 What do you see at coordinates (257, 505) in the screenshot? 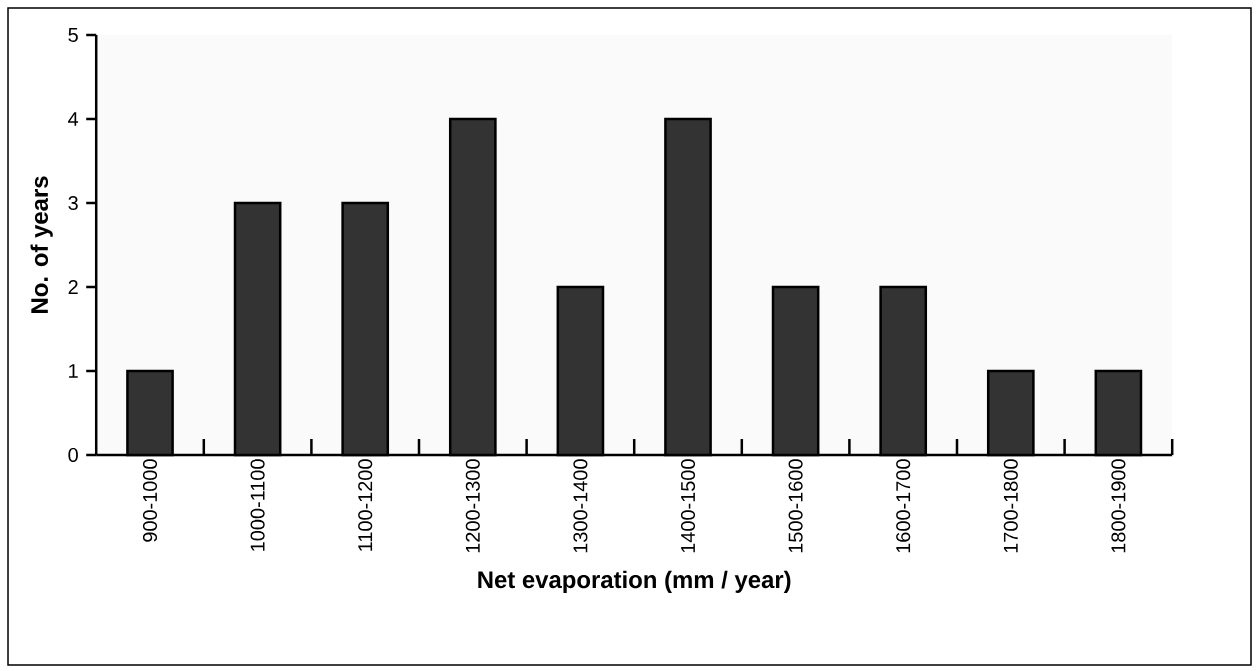
I see `x-tick-label: 1000-1100` at bounding box center [257, 505].